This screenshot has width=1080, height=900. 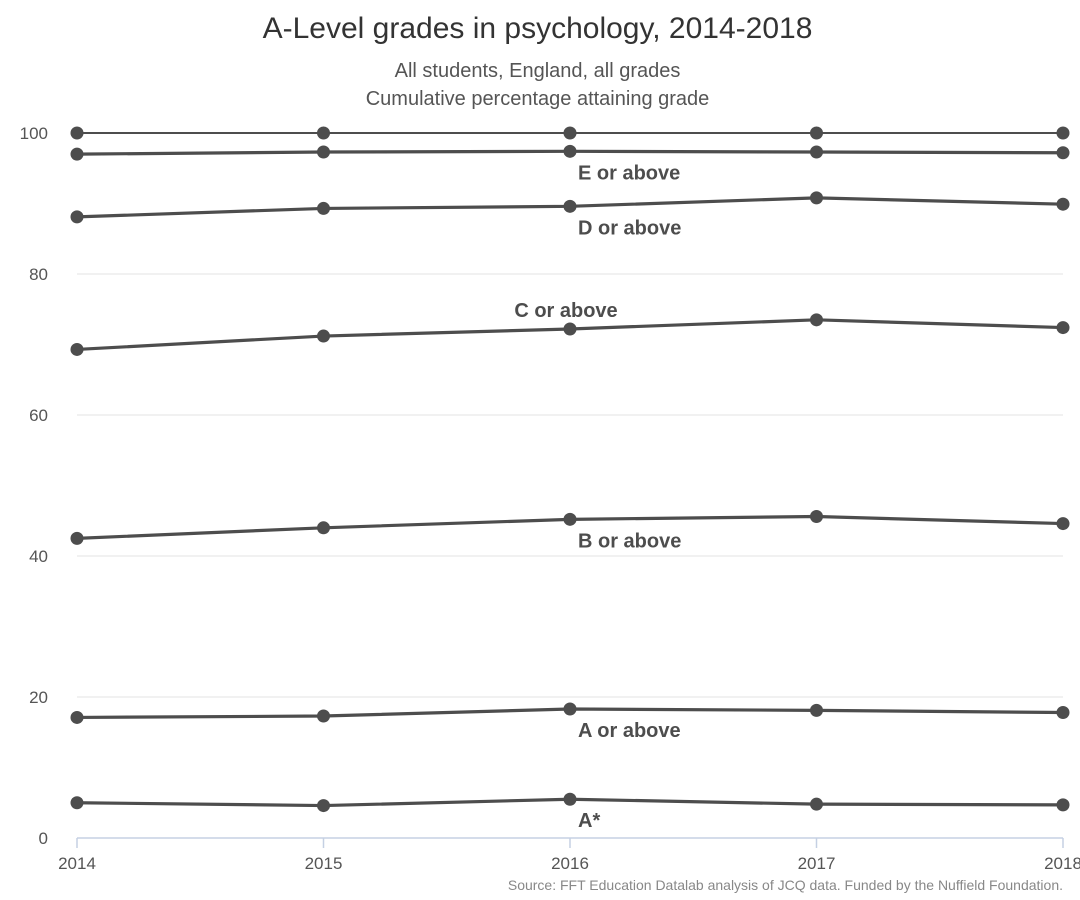 What do you see at coordinates (43, 838) in the screenshot?
I see `y-tick-label-0: 0` at bounding box center [43, 838].